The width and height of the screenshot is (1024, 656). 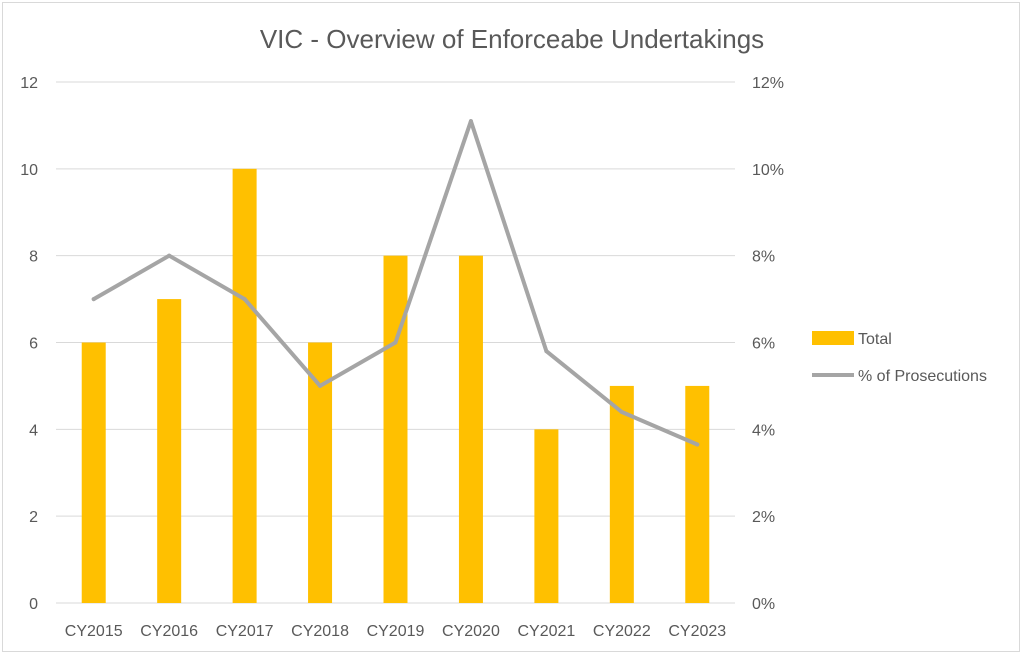 What do you see at coordinates (33, 430) in the screenshot?
I see `left-tick-label: 4` at bounding box center [33, 430].